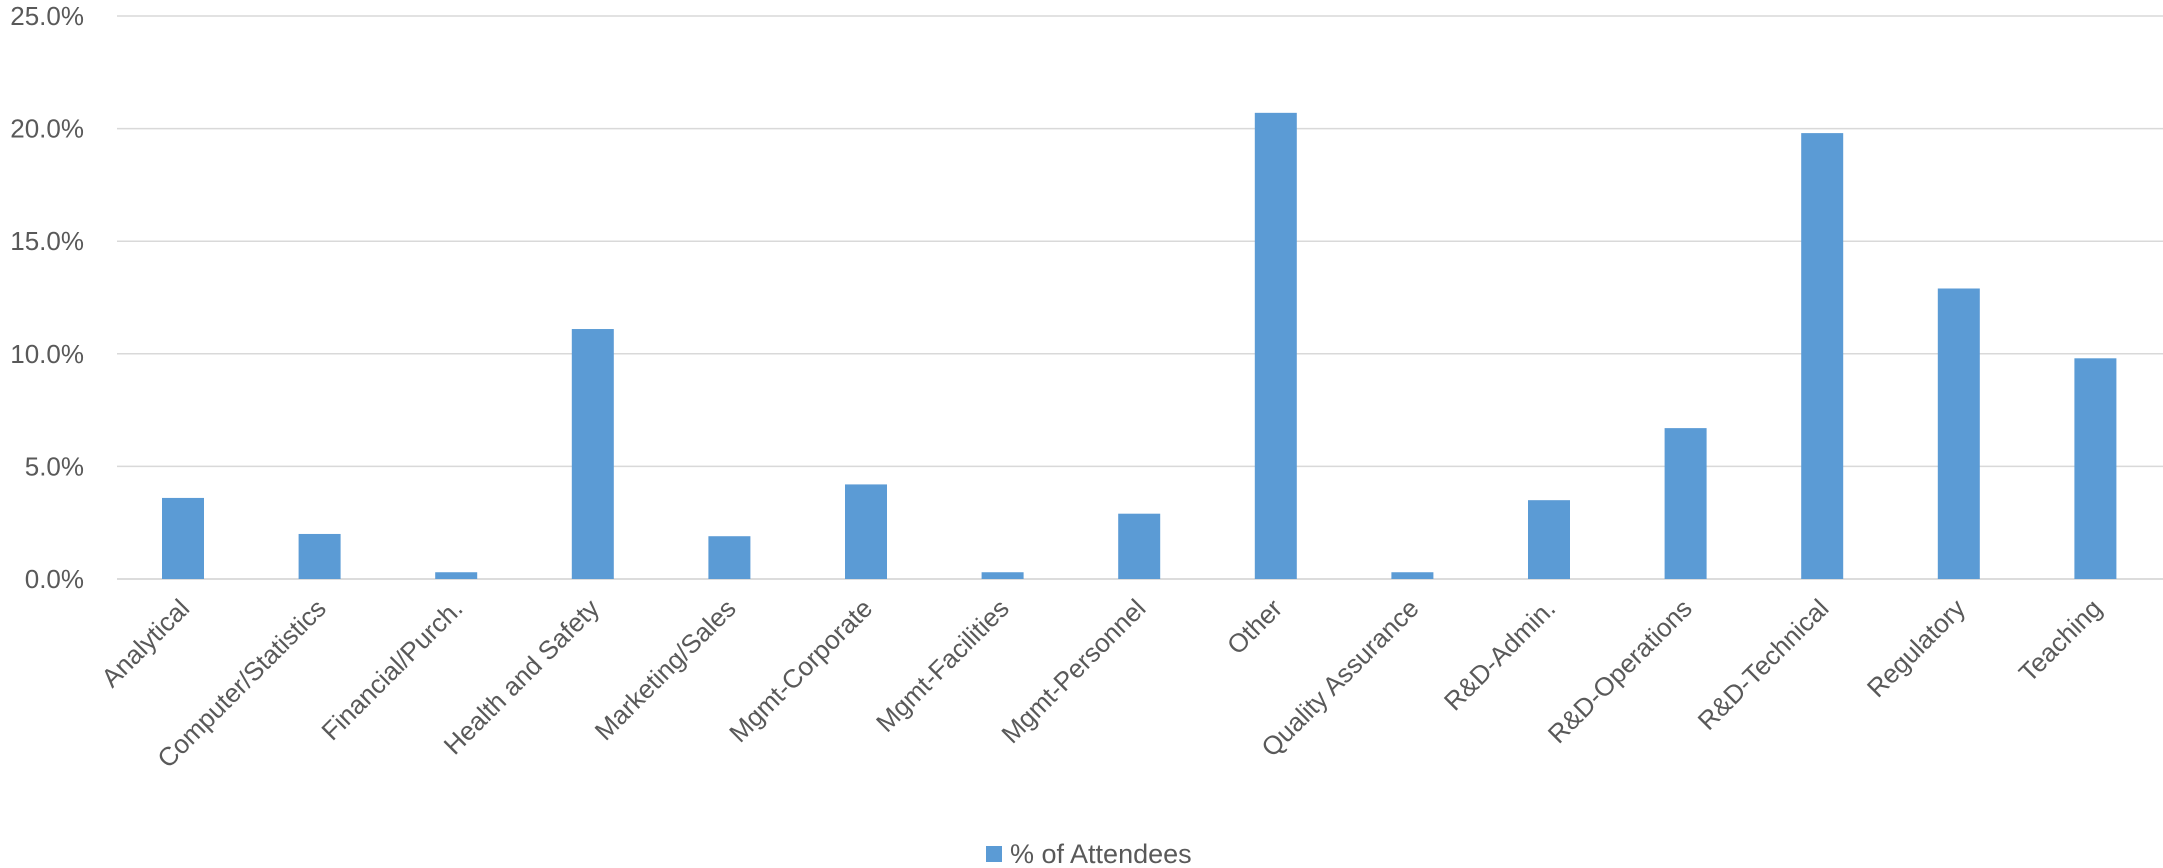  I want to click on y-tick-label: 5.0%, so click(54, 466).